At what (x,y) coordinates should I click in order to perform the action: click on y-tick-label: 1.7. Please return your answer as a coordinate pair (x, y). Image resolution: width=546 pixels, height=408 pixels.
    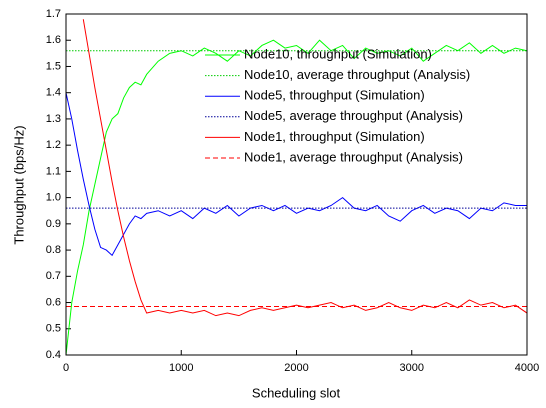
    Looking at the image, I should click on (53, 14).